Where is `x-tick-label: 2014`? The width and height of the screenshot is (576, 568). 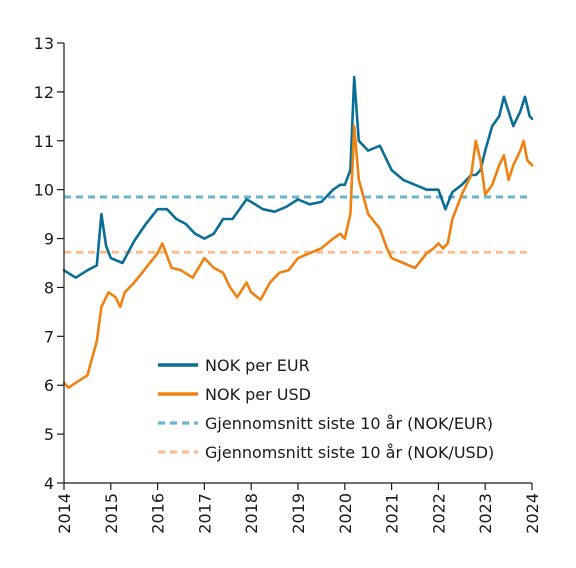 x-tick-label: 2014 is located at coordinates (64, 513).